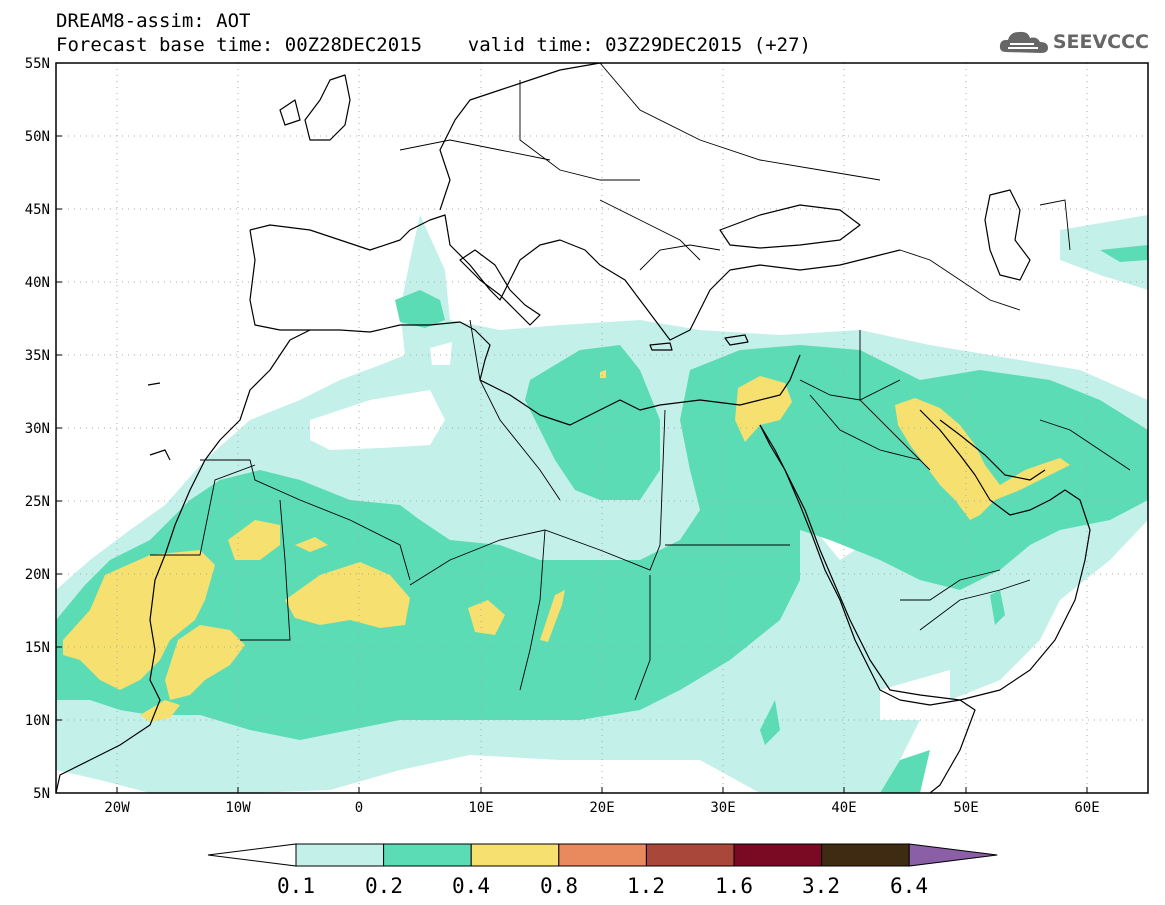 The height and width of the screenshot is (905, 1165). I want to click on lon-label: 20W, so click(117, 808).